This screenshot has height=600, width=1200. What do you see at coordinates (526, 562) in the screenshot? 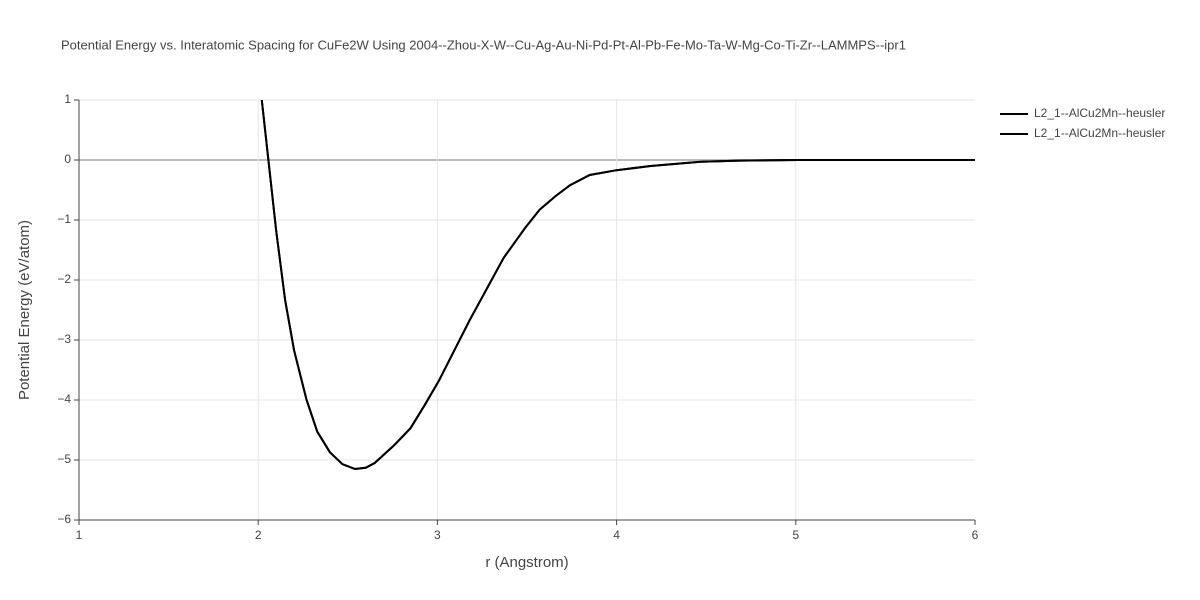
I see `x-axis-title: r (Angstrom)` at bounding box center [526, 562].